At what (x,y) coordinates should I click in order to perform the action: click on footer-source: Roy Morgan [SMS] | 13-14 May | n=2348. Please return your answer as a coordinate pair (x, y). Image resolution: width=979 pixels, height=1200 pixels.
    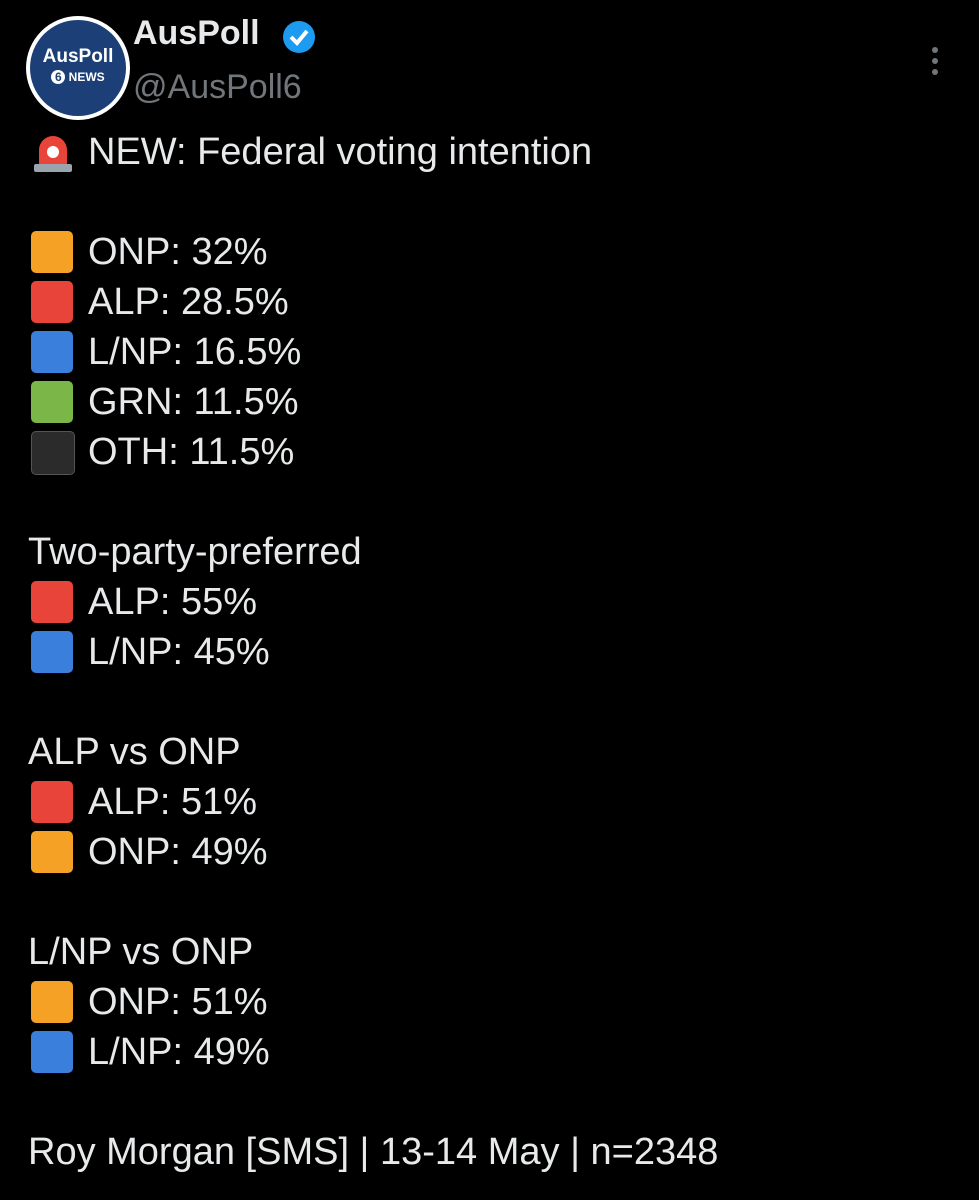
    Looking at the image, I should click on (373, 1152).